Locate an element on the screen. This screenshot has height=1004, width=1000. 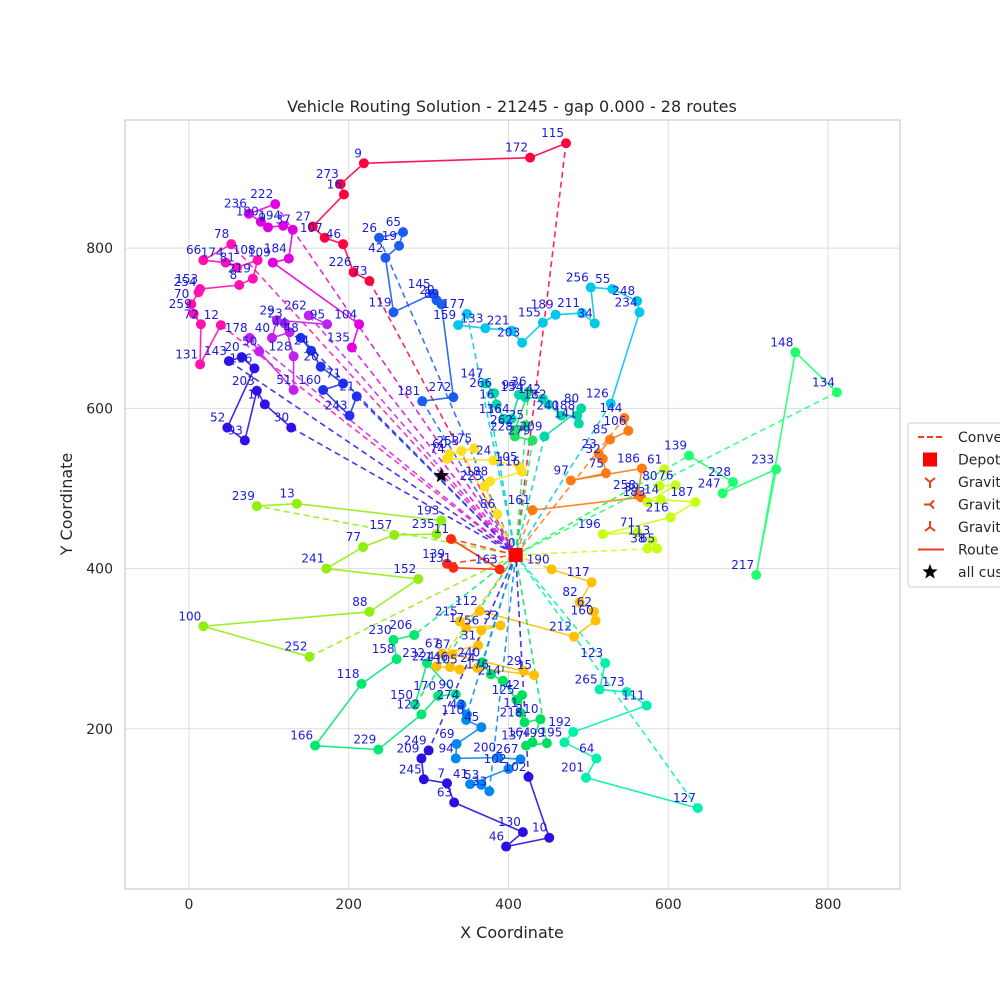
customer-label: 44 is located at coordinates (279, 322).